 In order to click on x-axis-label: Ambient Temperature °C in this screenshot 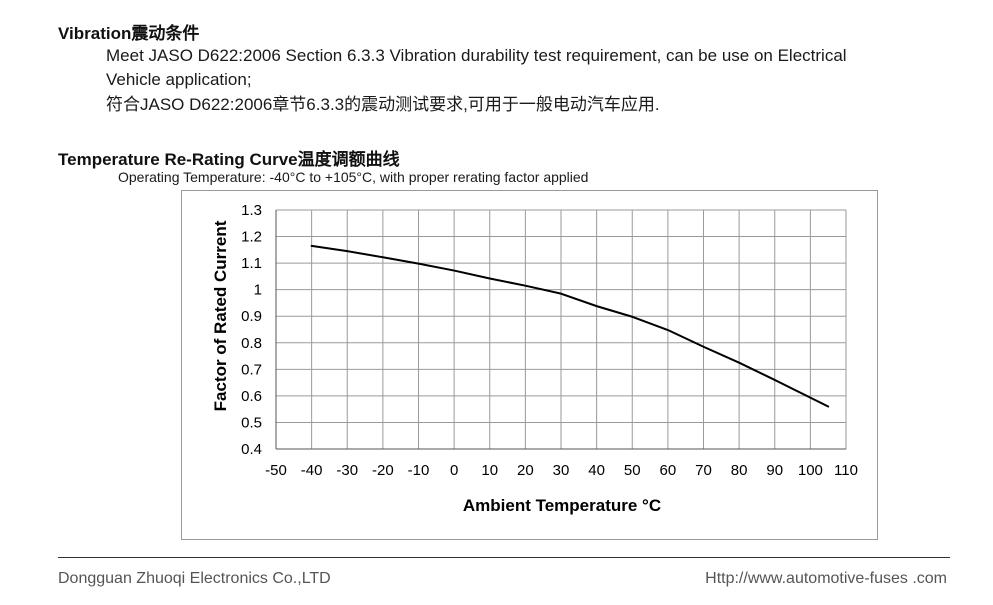, I will do `click(562, 505)`.